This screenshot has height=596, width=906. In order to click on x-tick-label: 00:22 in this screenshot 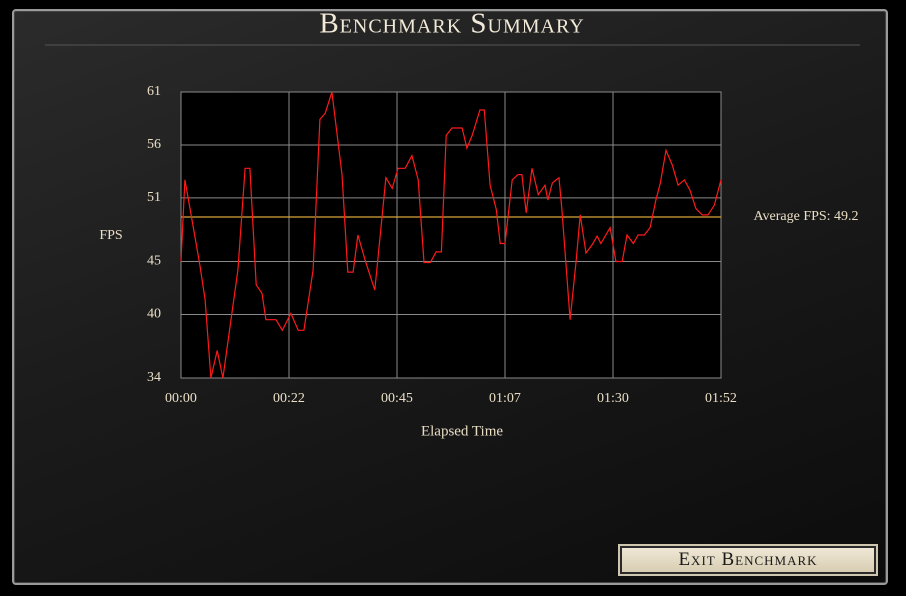, I will do `click(289, 398)`.